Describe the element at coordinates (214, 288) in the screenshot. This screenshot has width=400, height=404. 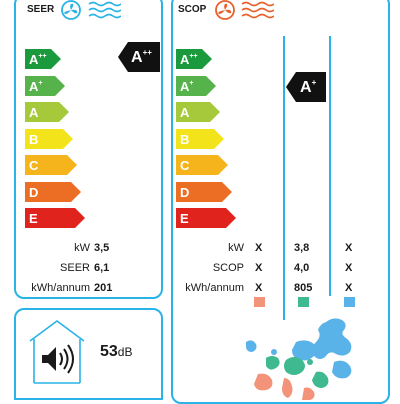
I see `heating-row-label: kWh/annum` at that location.